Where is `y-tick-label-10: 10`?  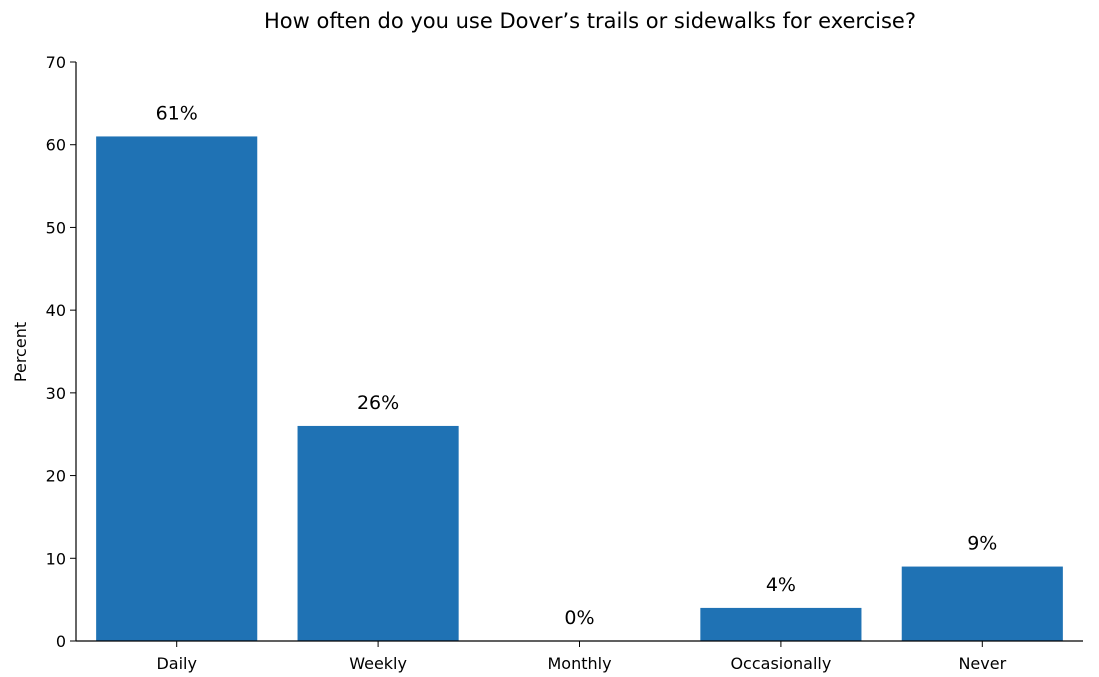 y-tick-label-10: 10 is located at coordinates (56, 558).